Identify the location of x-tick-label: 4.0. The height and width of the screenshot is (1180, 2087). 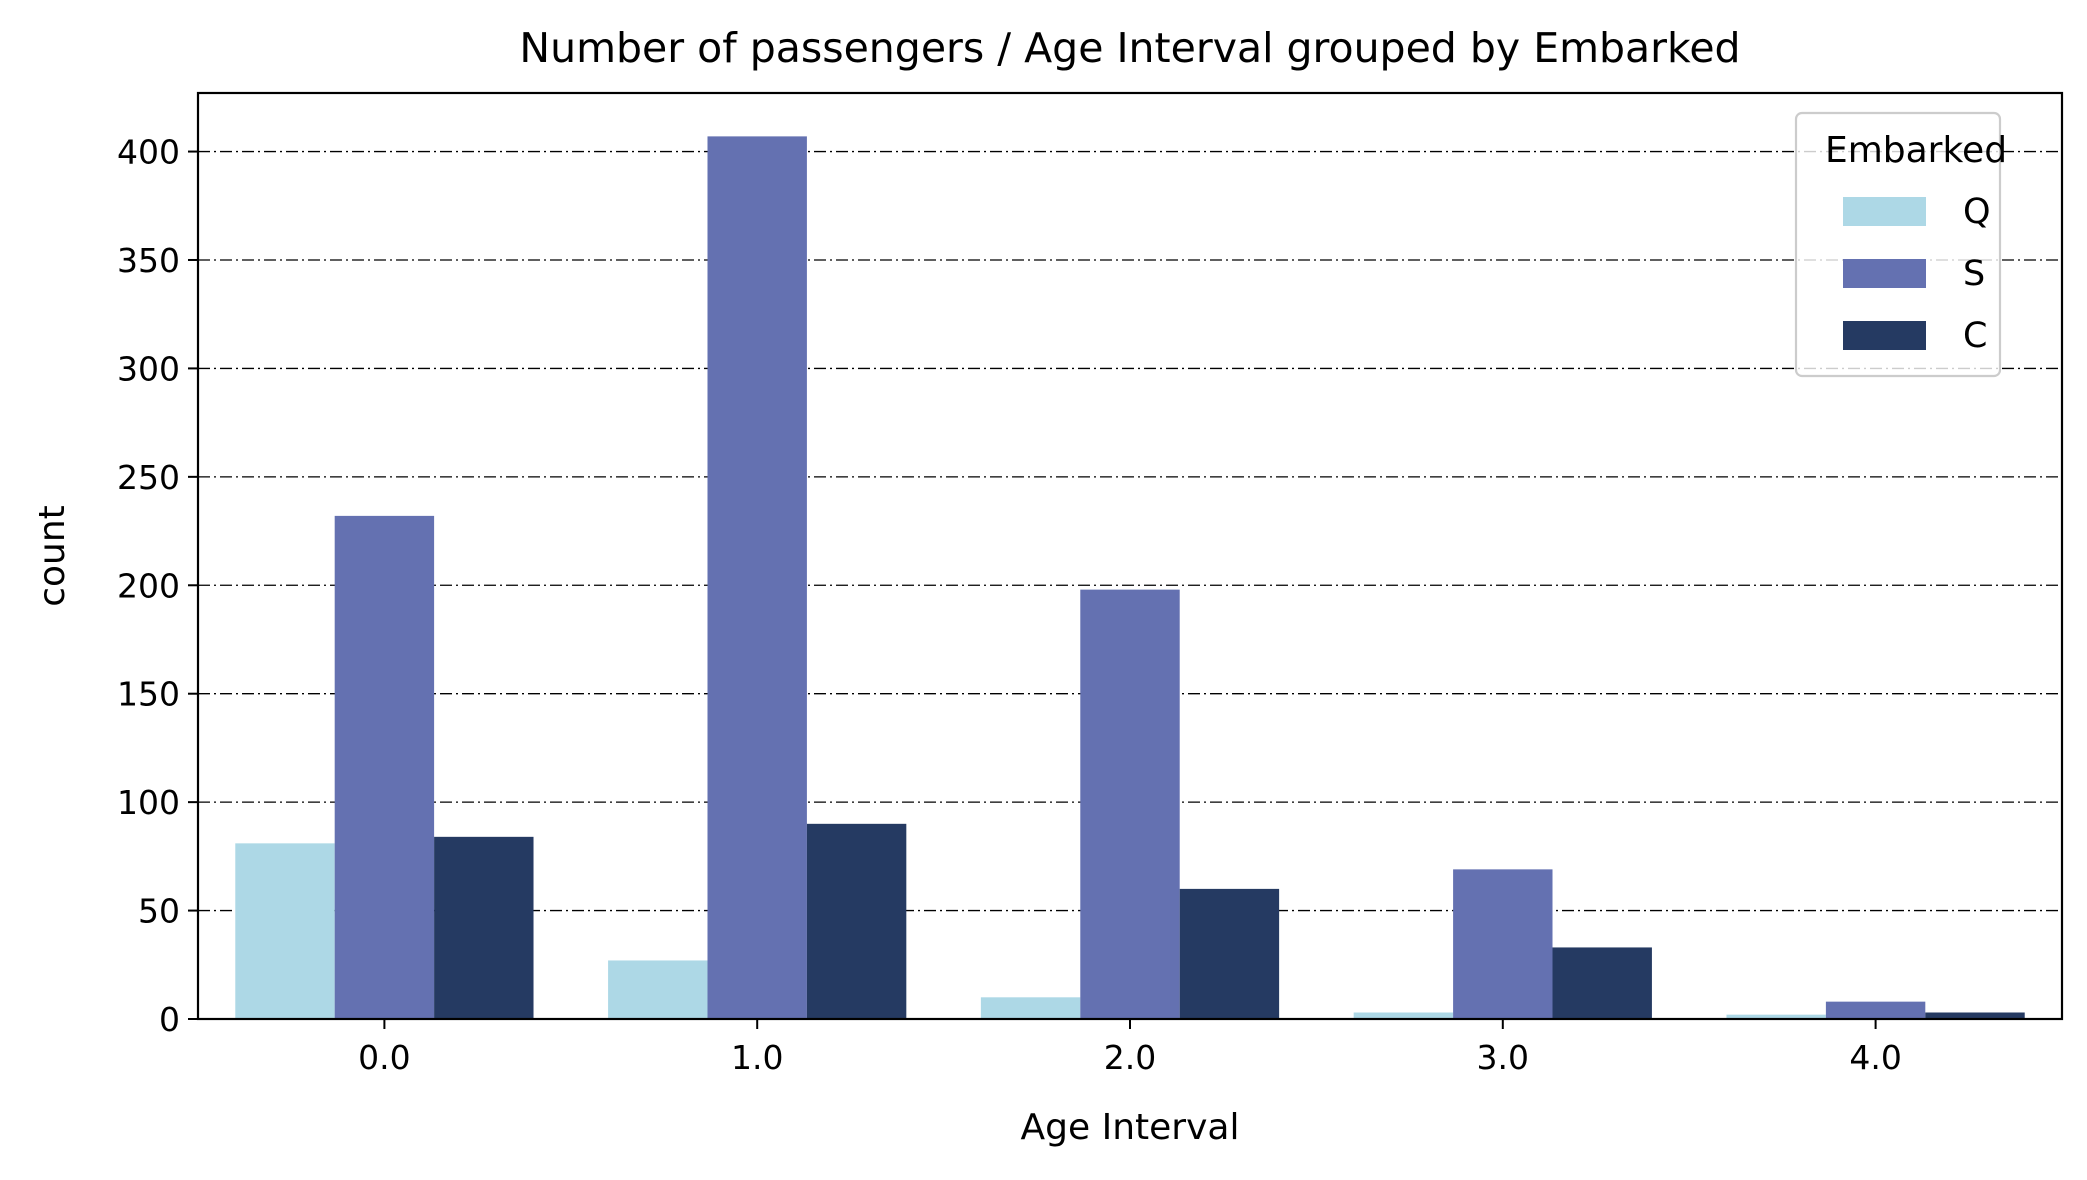
(1875, 1057).